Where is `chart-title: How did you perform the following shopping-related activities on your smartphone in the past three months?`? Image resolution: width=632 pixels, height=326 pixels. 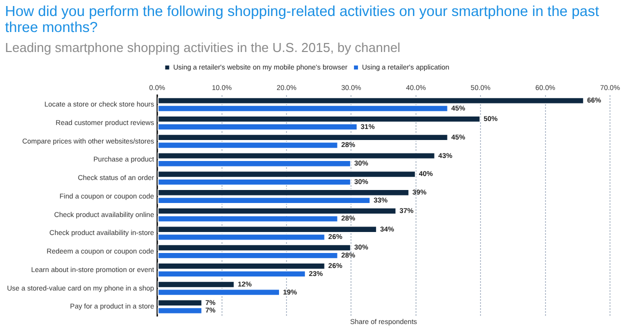 chart-title: How did you perform the following shopping-related activities on your smartphone in the past three months? is located at coordinates (302, 20).